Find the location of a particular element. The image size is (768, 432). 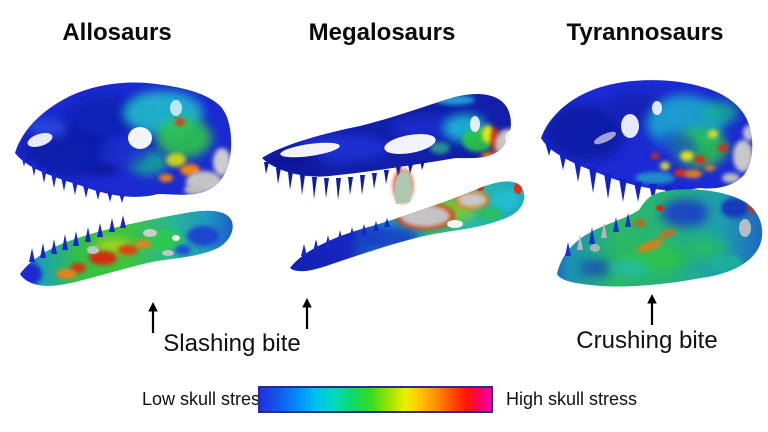

legend-high-label: High skull stress is located at coordinates (572, 399).